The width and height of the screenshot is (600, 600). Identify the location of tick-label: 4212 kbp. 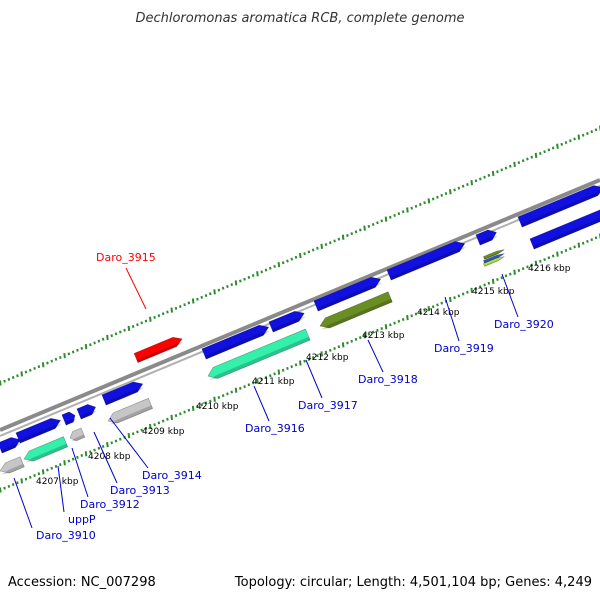
(327, 358).